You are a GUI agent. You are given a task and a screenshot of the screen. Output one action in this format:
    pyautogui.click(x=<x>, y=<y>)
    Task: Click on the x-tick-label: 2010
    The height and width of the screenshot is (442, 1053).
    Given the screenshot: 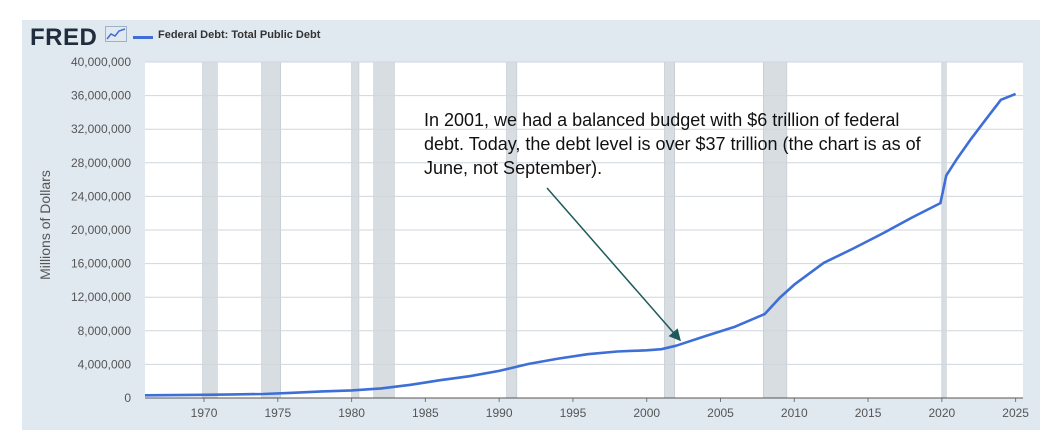 What is the action you would take?
    pyautogui.click(x=794, y=413)
    